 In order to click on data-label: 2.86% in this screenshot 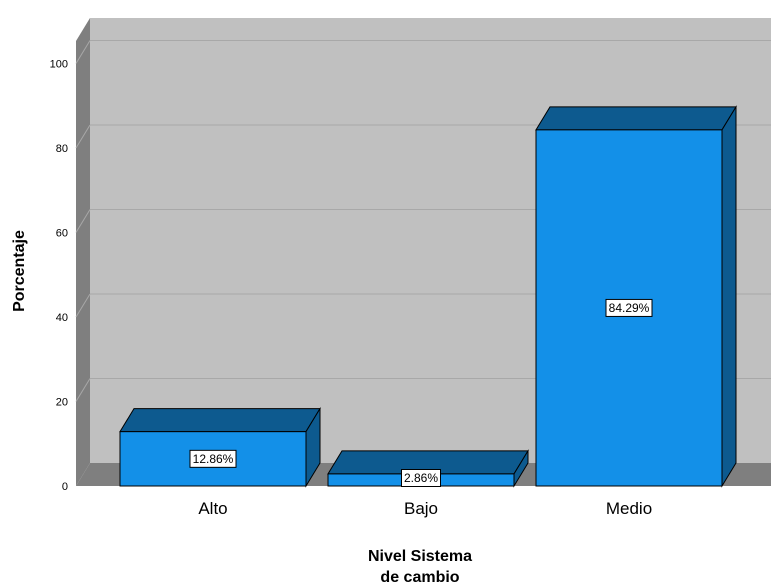, I will do `click(421, 478)`.